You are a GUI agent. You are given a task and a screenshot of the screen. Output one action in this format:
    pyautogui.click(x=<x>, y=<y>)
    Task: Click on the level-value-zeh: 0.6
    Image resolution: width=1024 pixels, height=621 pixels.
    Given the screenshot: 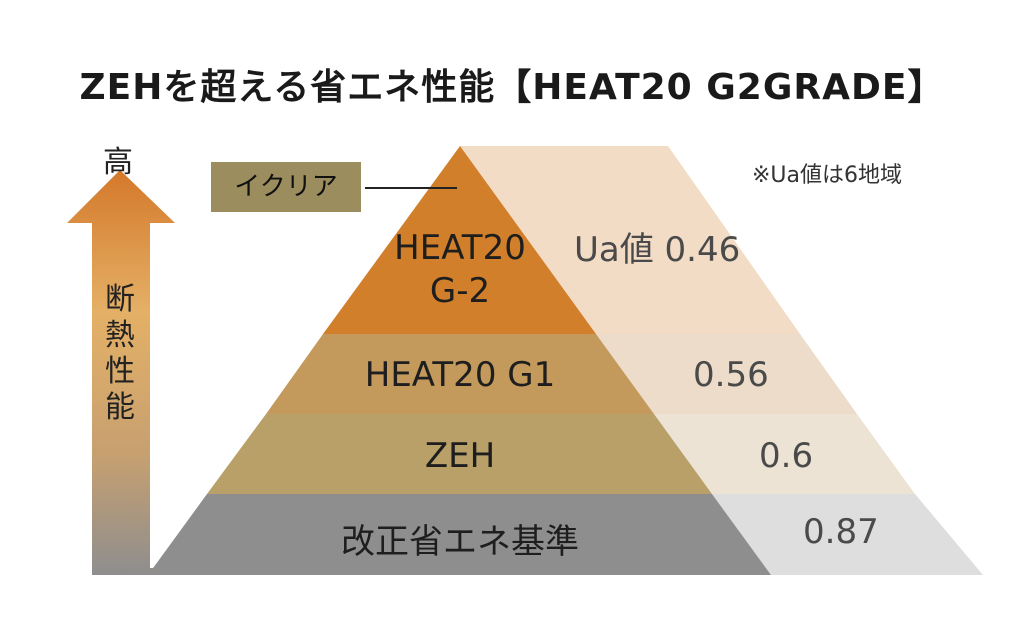 What is the action you would take?
    pyautogui.click(x=786, y=456)
    